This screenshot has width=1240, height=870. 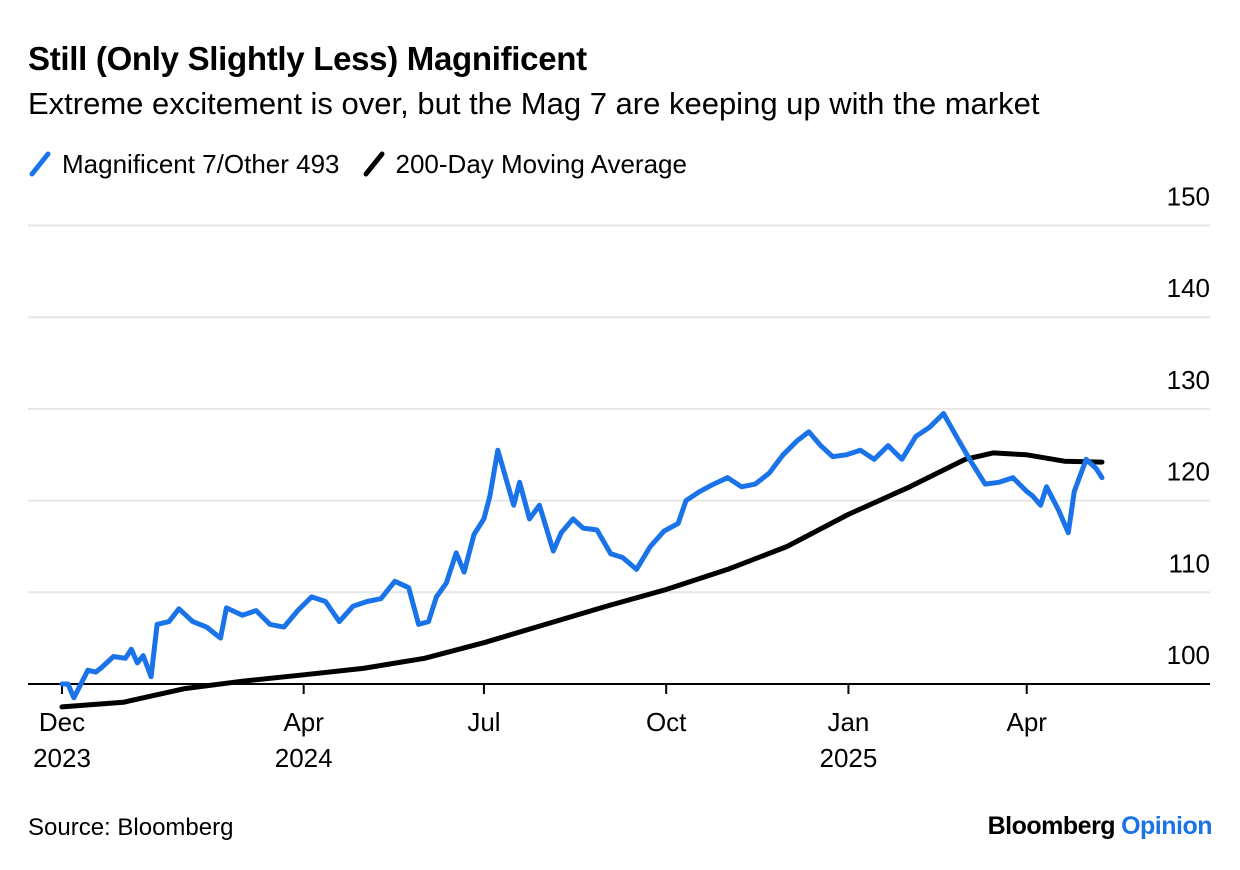 What do you see at coordinates (62, 722) in the screenshot?
I see `x-tick-label-0: Dec` at bounding box center [62, 722].